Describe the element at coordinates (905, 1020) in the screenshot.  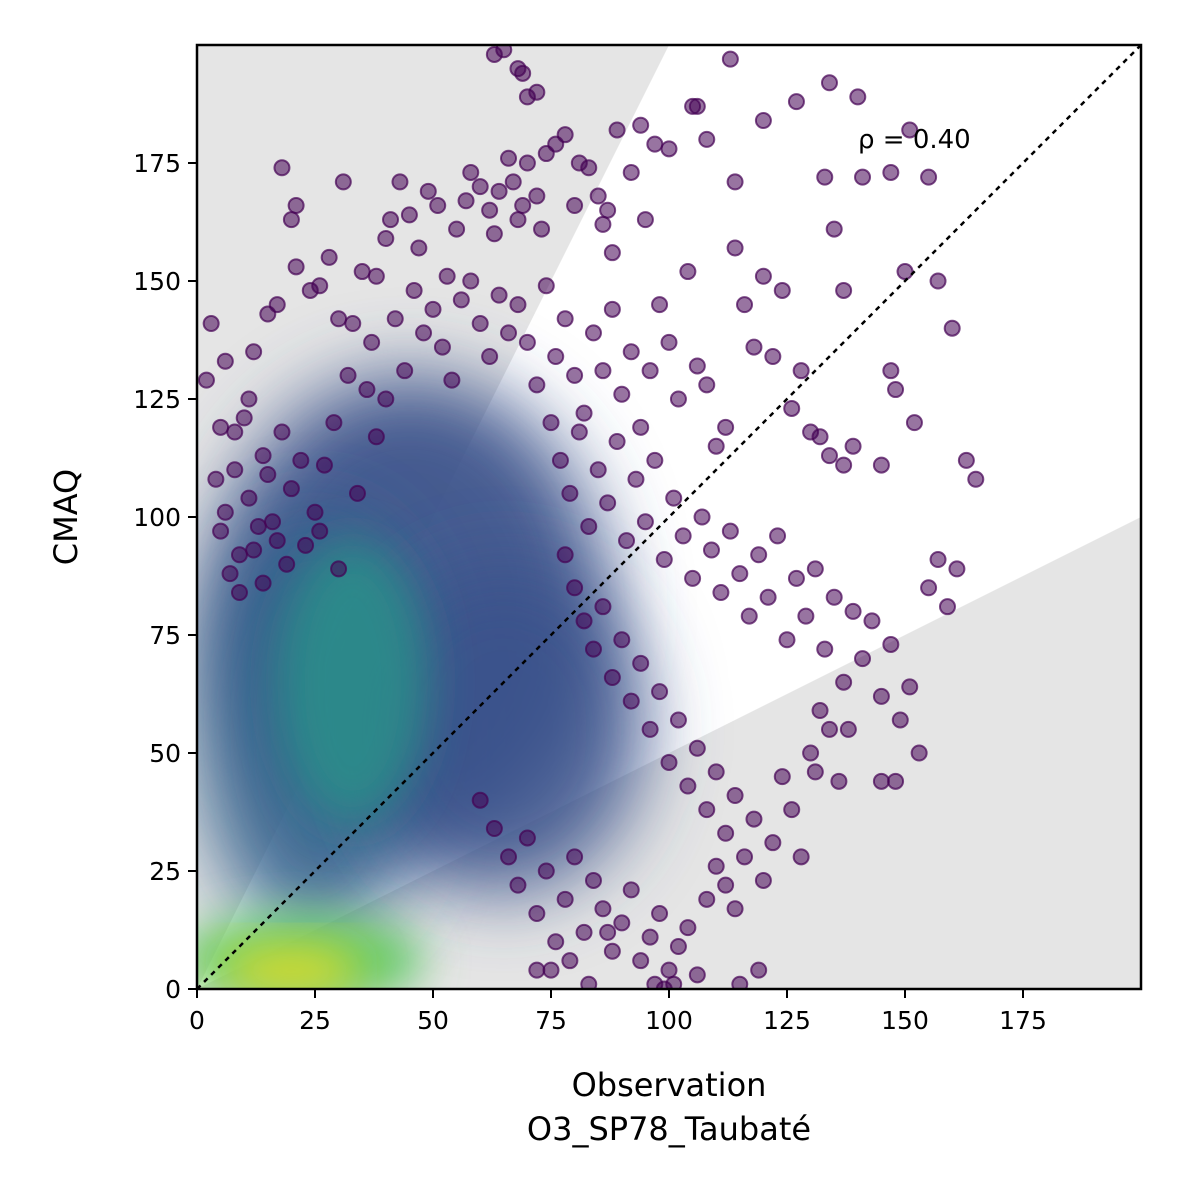
I see `x-tick-label: 150` at that location.